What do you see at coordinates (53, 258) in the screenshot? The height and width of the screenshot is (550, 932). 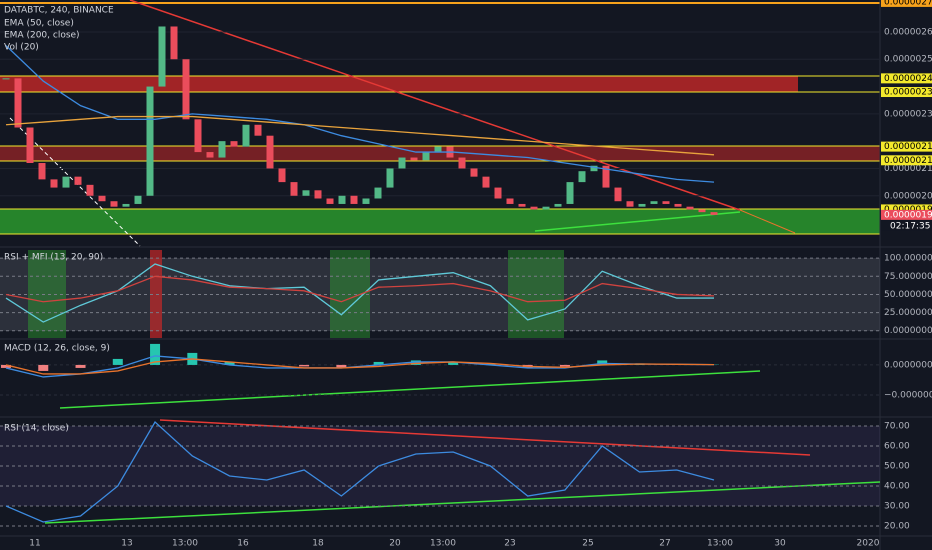 I see `panel-title: RSI + MFI (13, 20, 90)` at bounding box center [53, 258].